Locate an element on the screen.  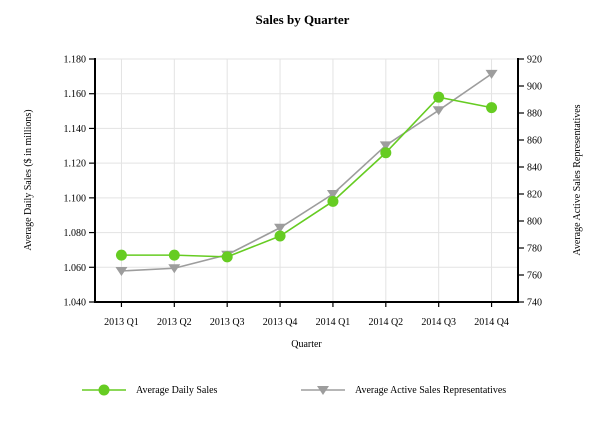
legend-label-average-daily-sales: Average Daily Sales is located at coordinates (177, 390).